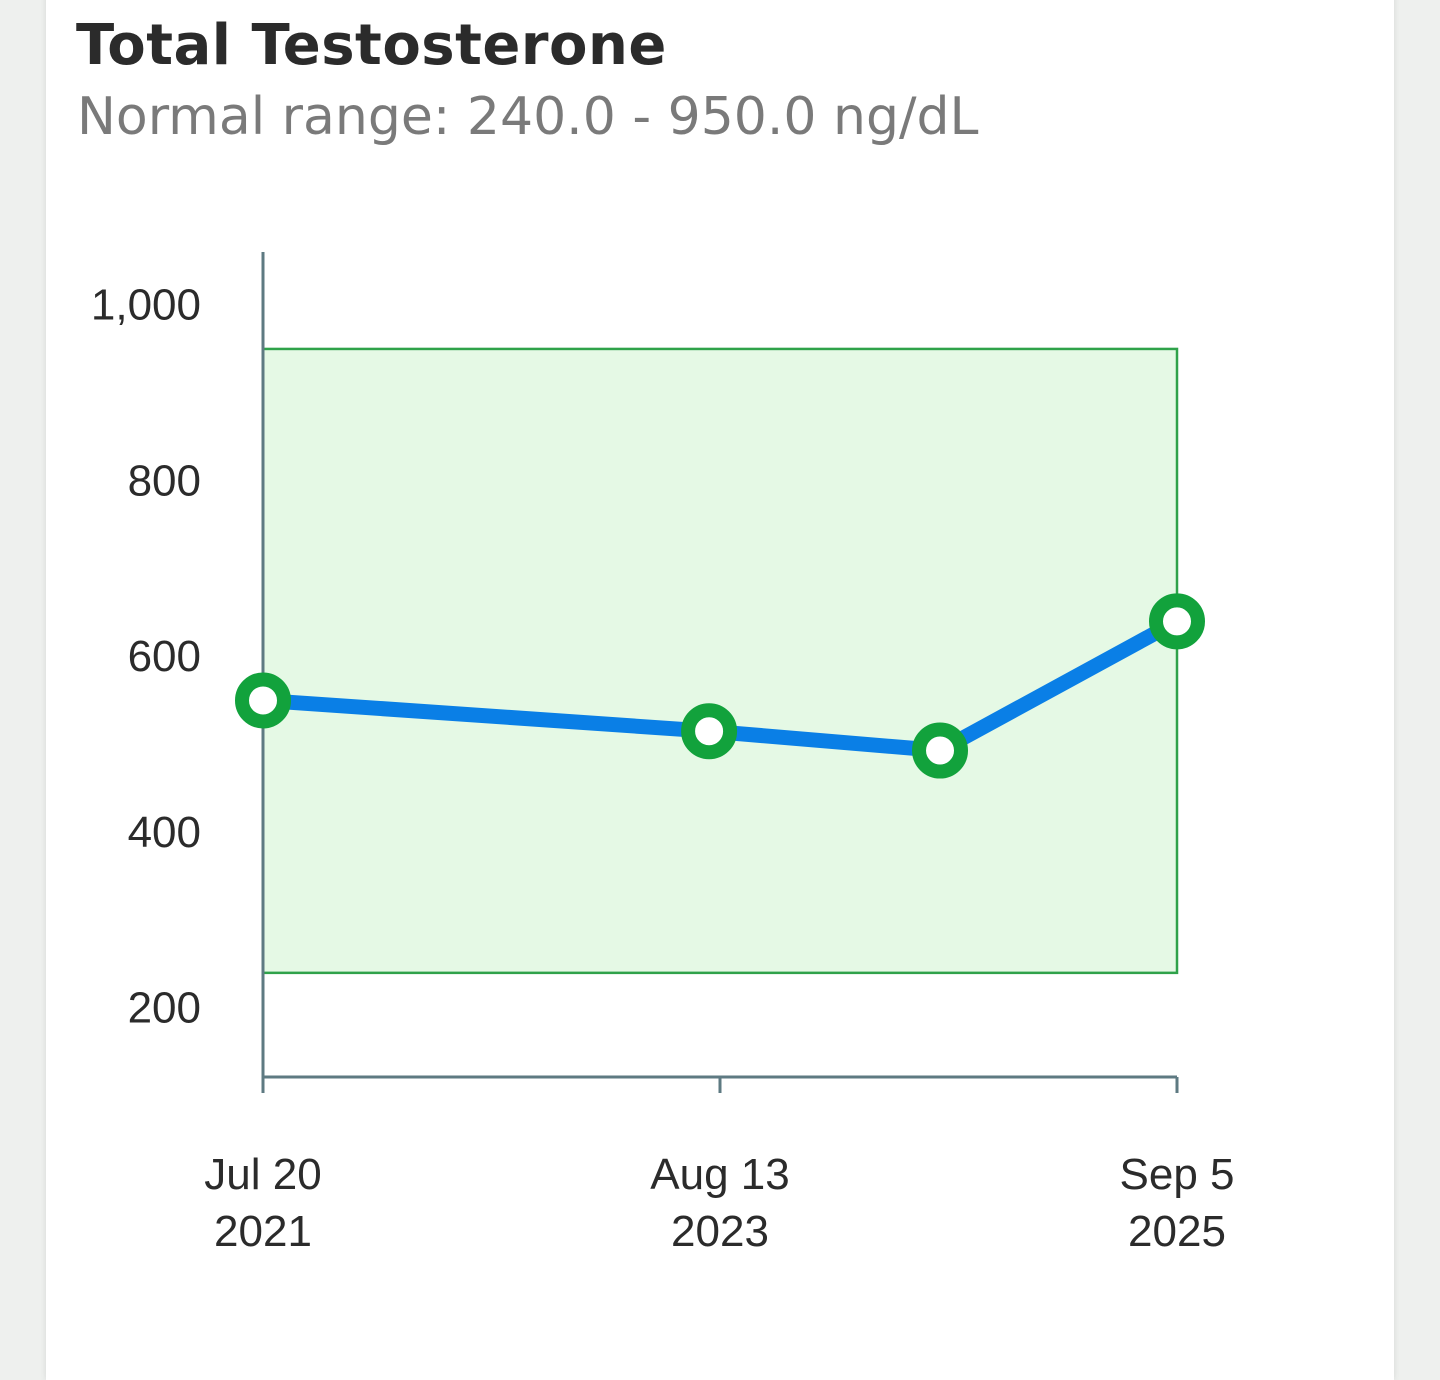 This screenshot has width=1440, height=1380. I want to click on y-tick-label: 1,000, so click(146, 305).